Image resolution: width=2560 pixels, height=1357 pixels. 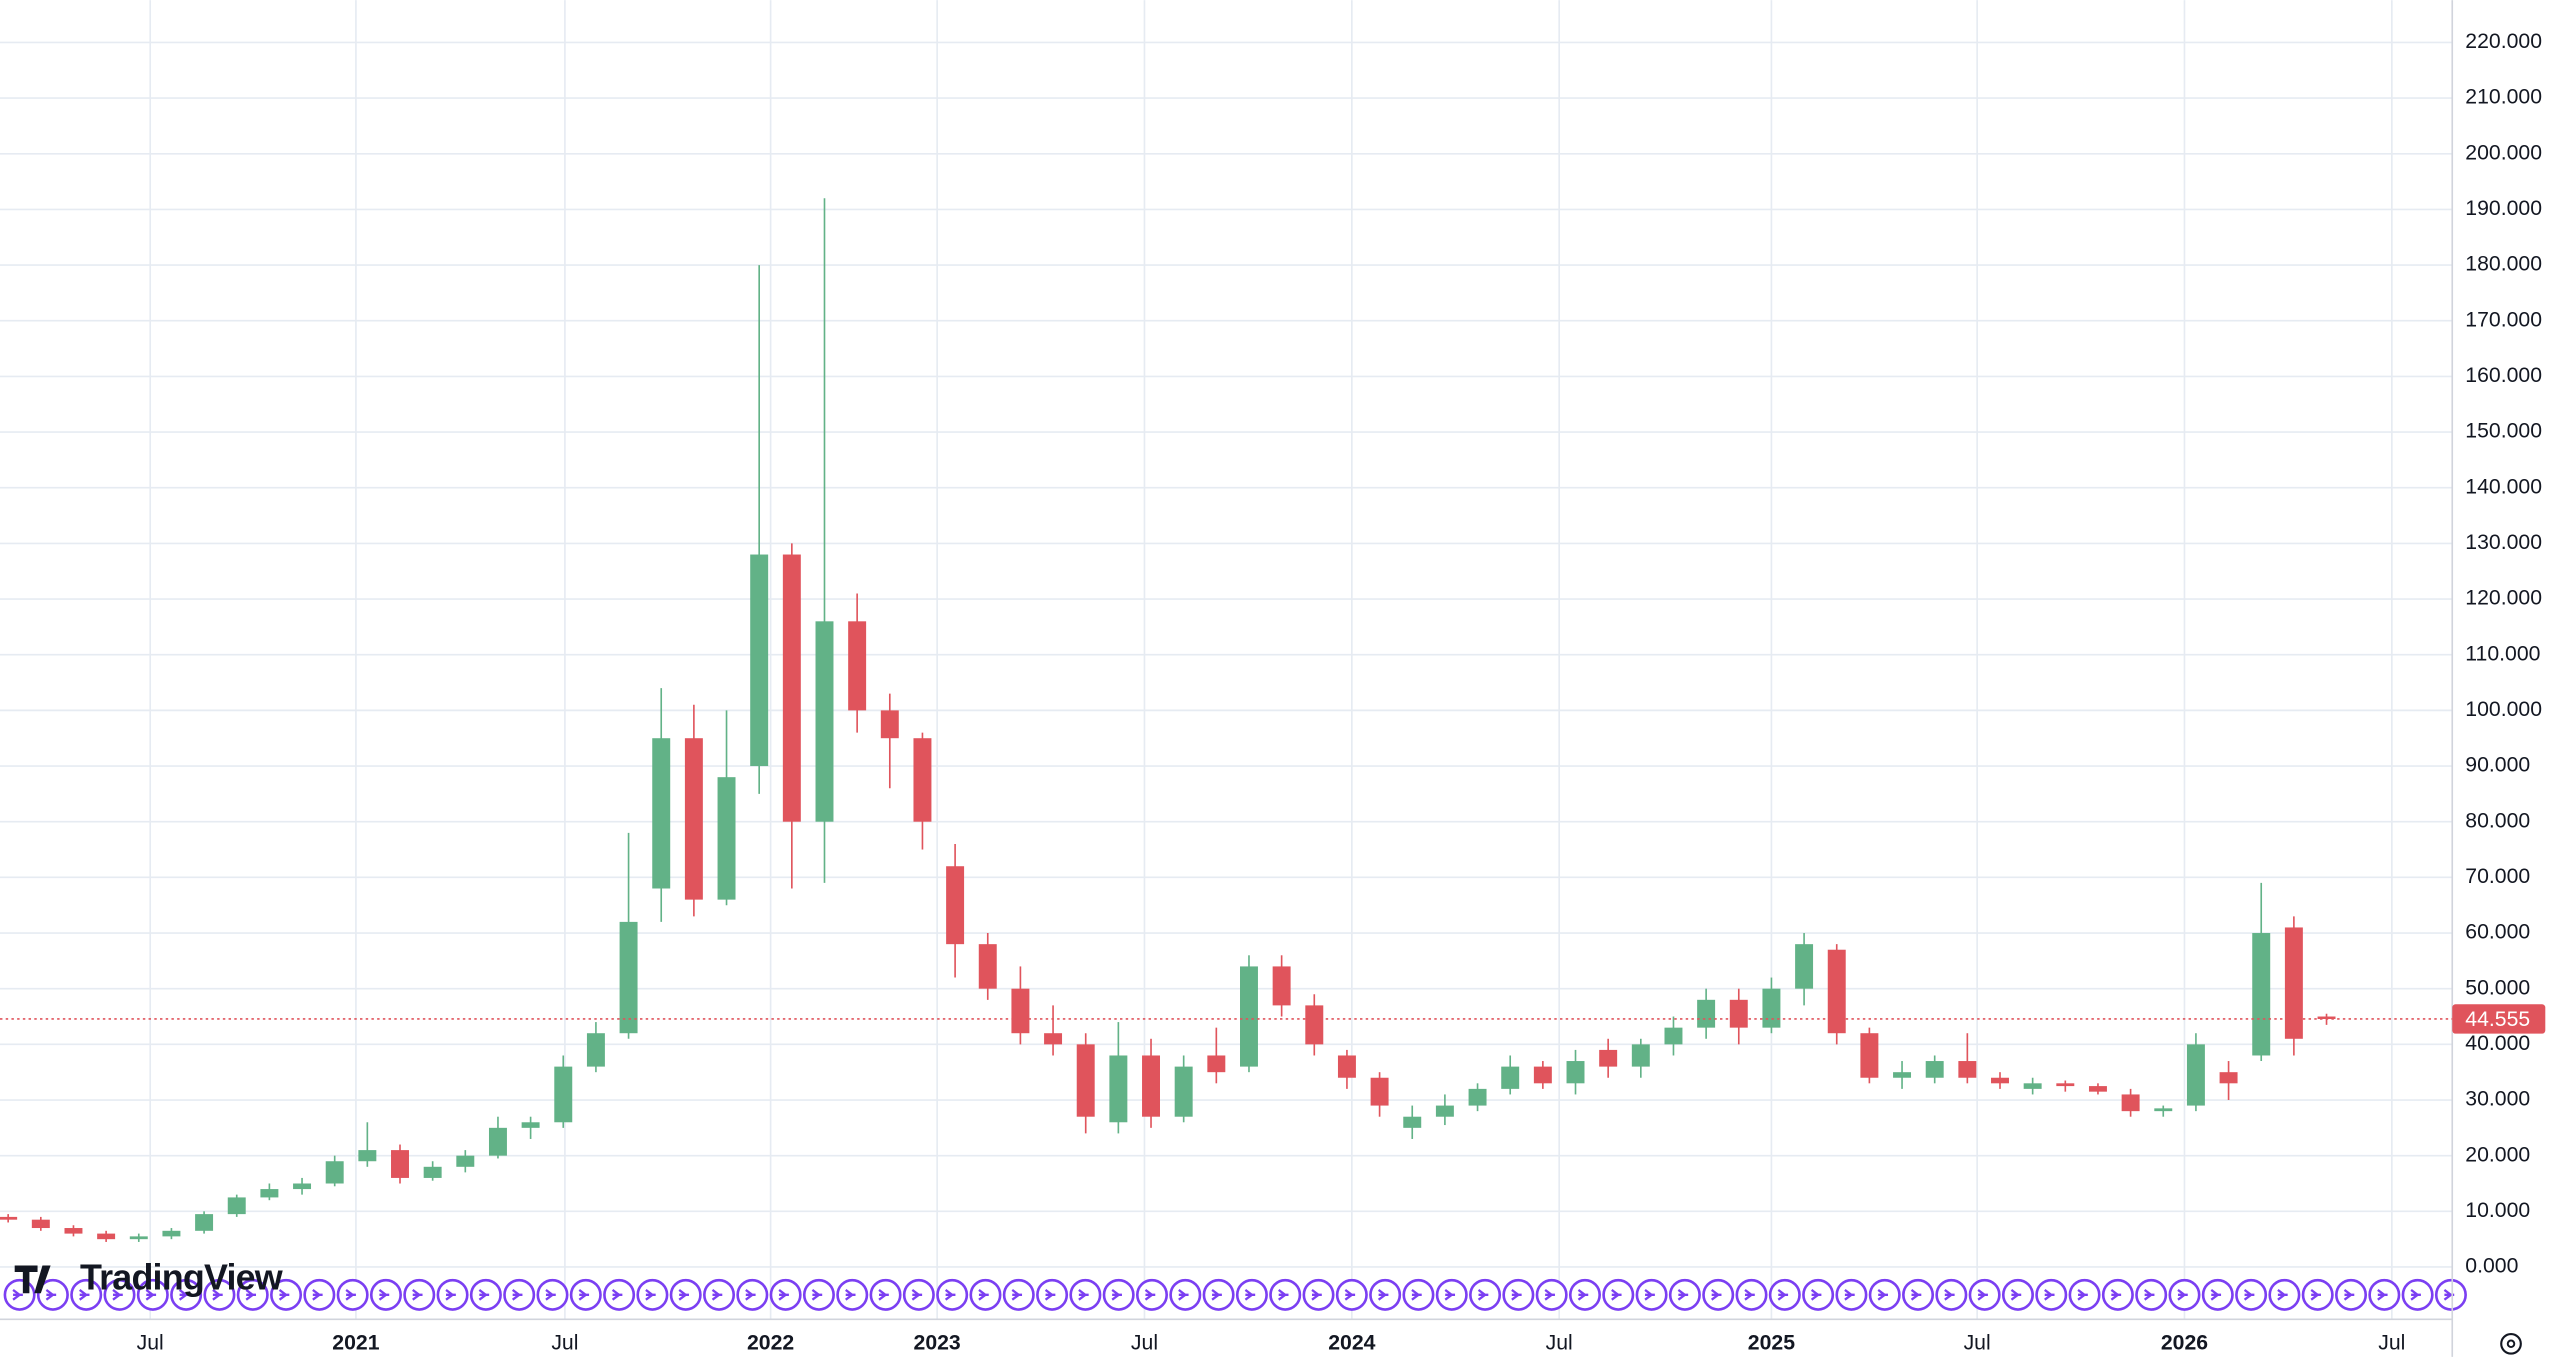 What do you see at coordinates (1771, 1342) in the screenshot?
I see `x-tick-label: 2025` at bounding box center [1771, 1342].